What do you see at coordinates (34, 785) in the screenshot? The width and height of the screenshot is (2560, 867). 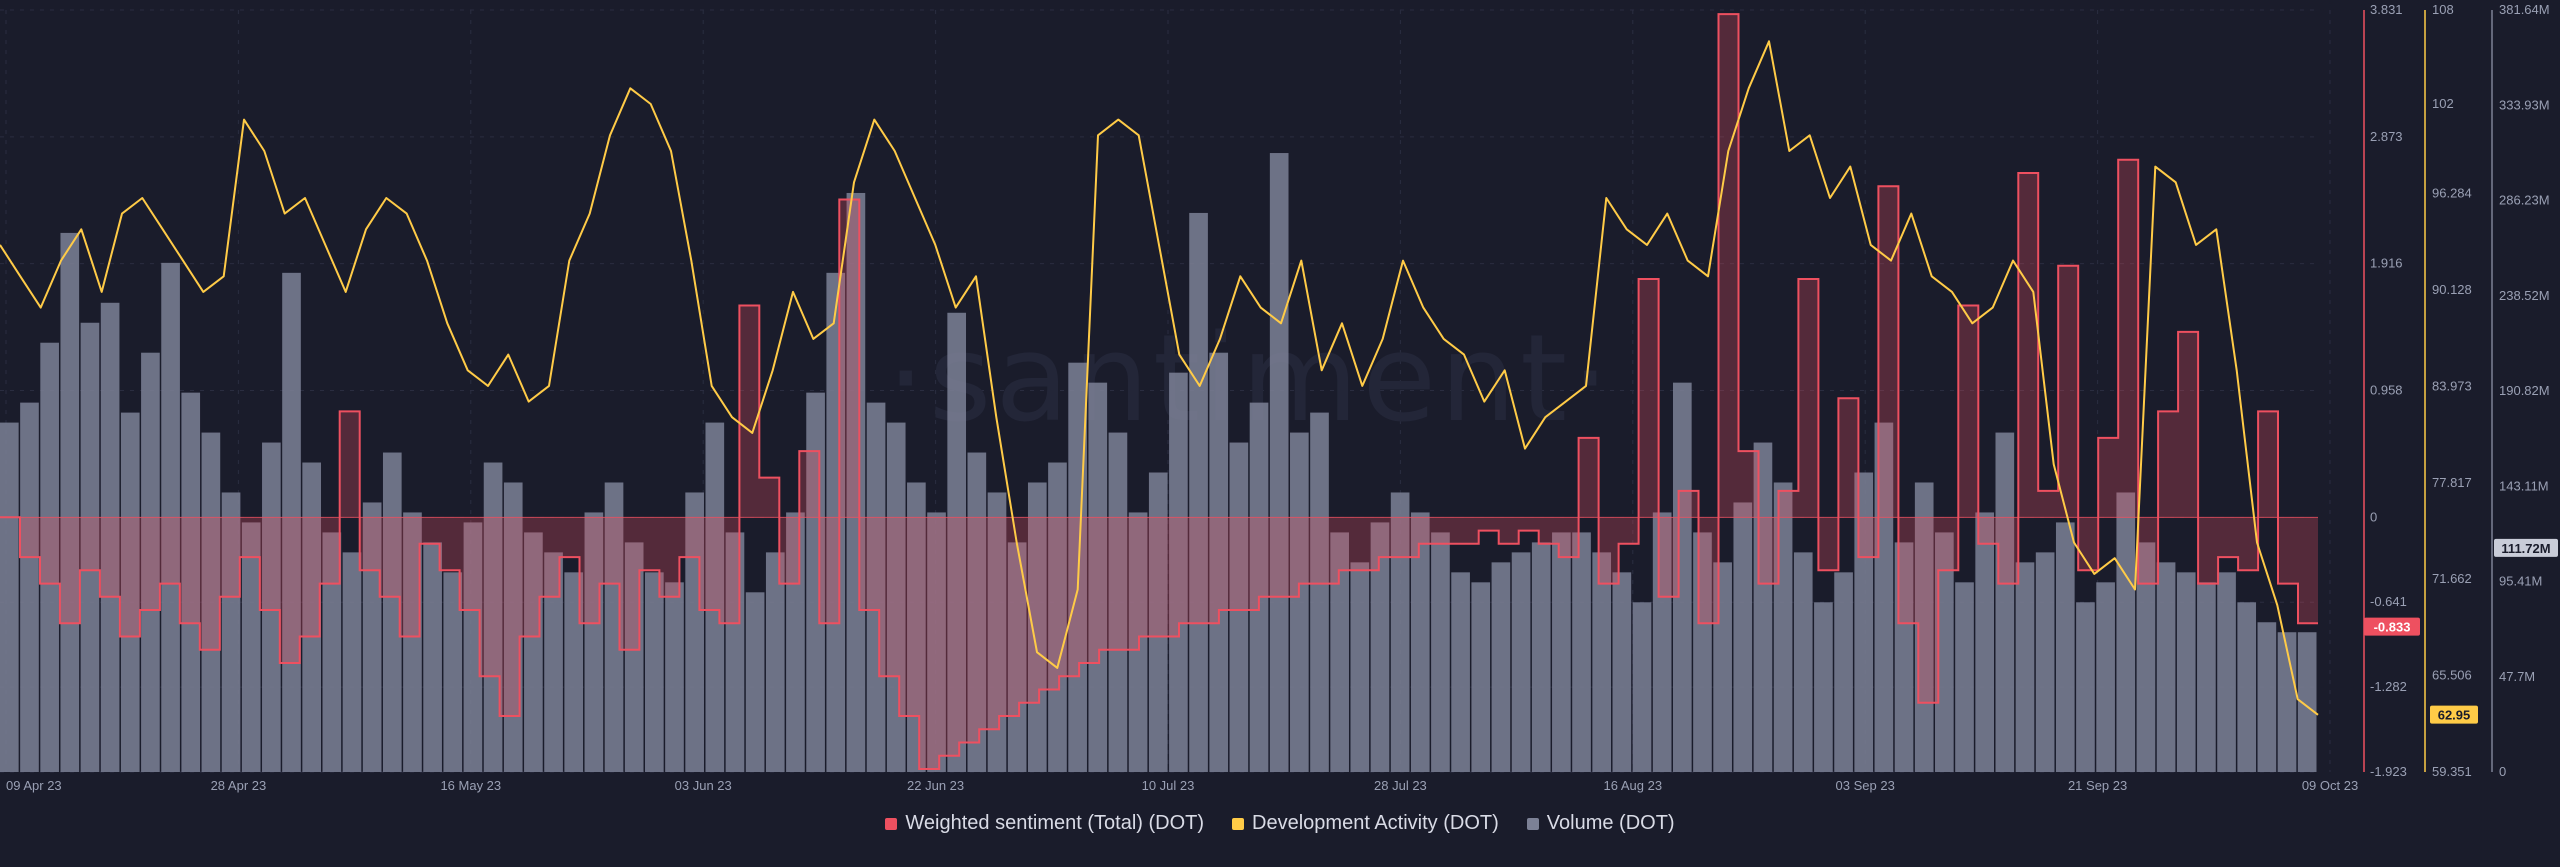 I see `x-tick-label: 09 Apr 23` at bounding box center [34, 785].